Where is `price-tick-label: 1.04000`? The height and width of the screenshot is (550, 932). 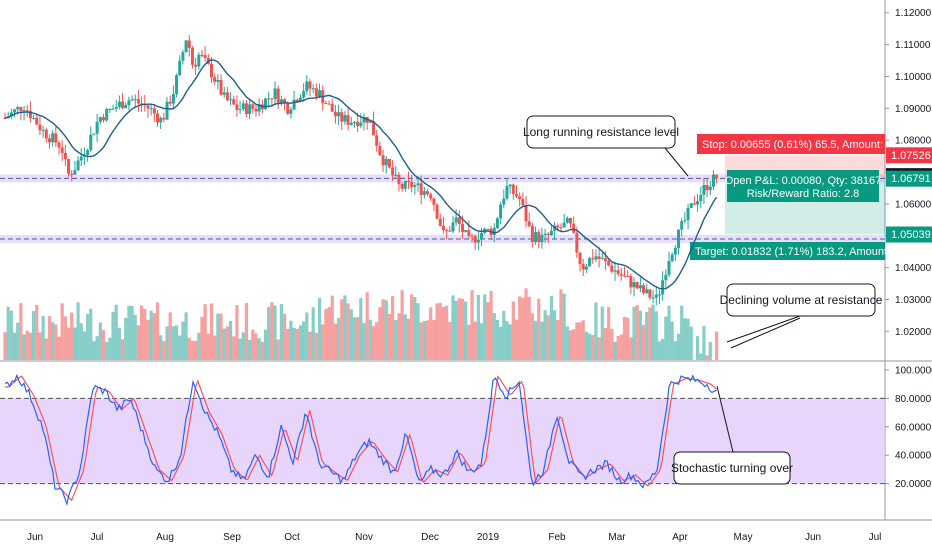
price-tick-label: 1.04000 is located at coordinates (913, 268).